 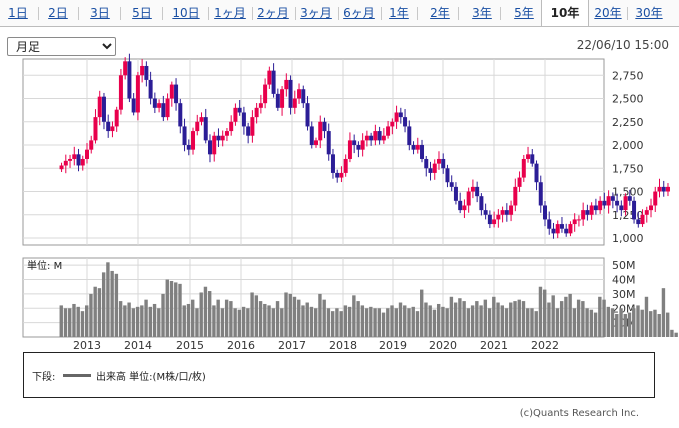 What do you see at coordinates (608, 13) in the screenshot?
I see `tab-20年: 20年` at bounding box center [608, 13].